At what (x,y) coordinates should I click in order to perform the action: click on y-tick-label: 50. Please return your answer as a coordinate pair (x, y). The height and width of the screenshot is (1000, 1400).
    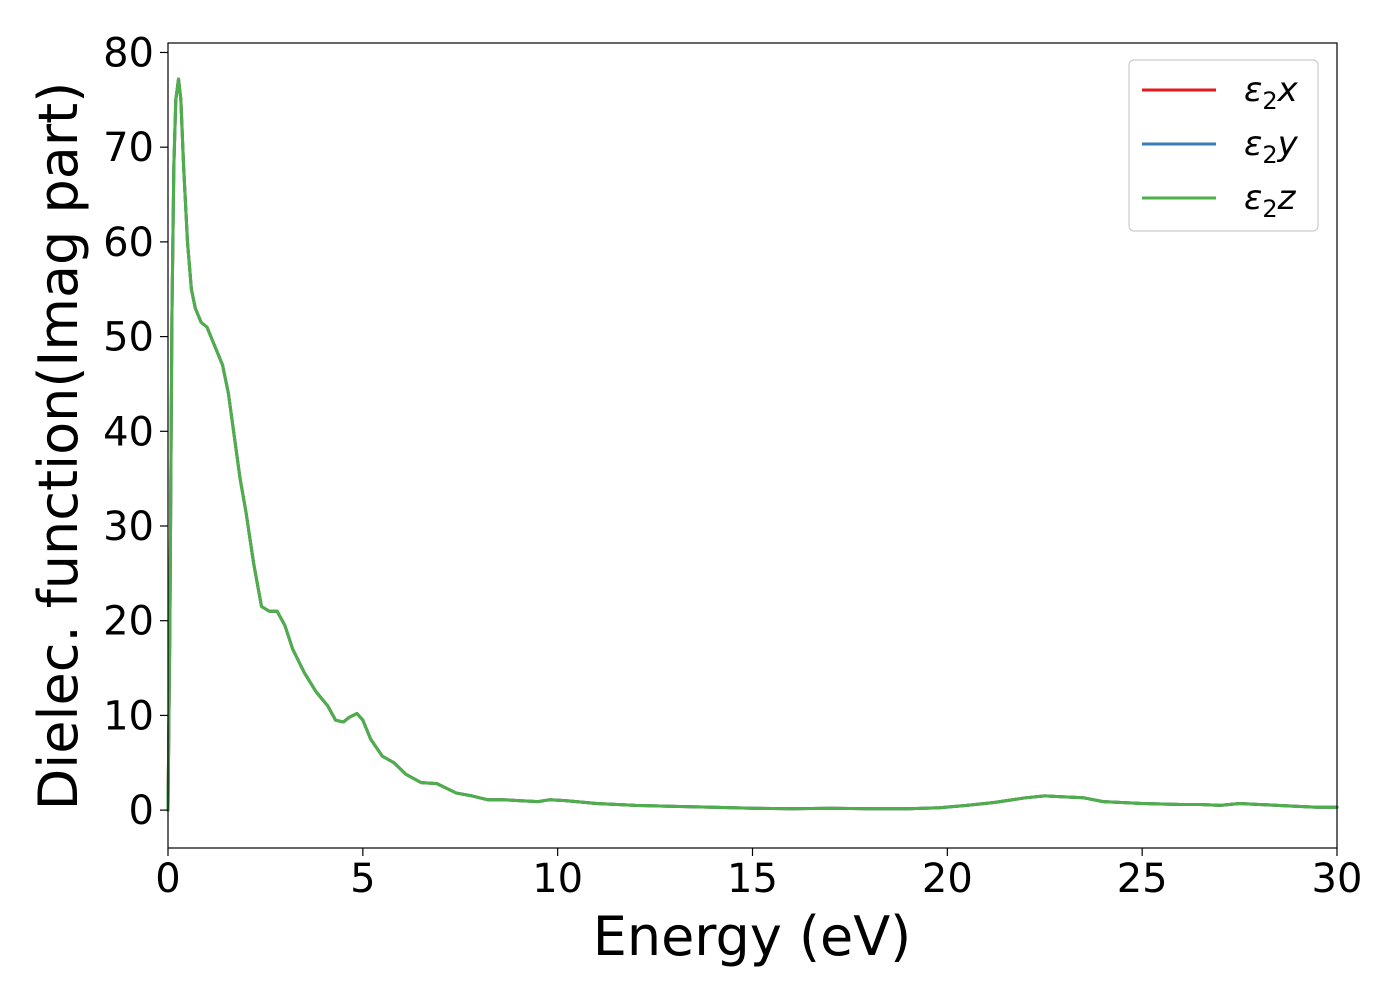
    Looking at the image, I should click on (128, 338).